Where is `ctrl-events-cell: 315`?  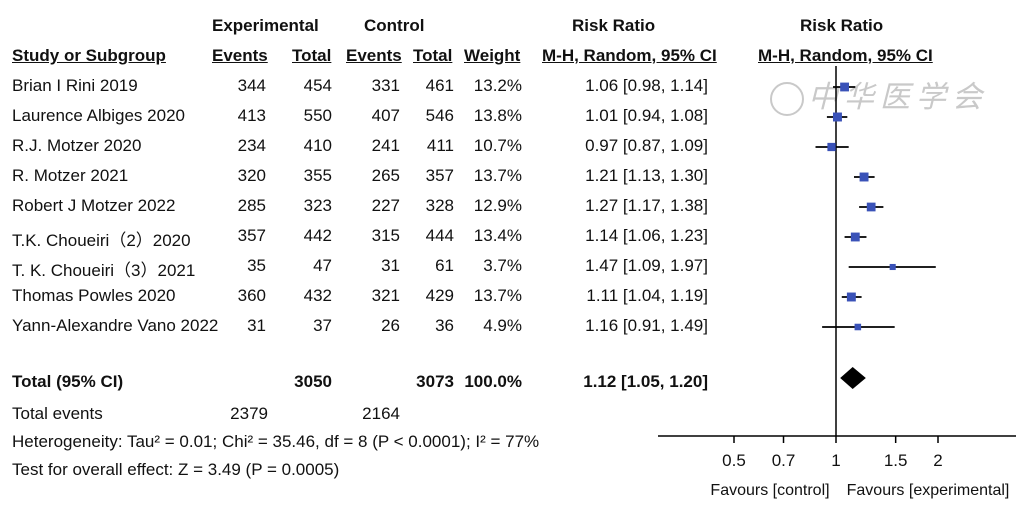 ctrl-events-cell: 315 is located at coordinates (385, 235).